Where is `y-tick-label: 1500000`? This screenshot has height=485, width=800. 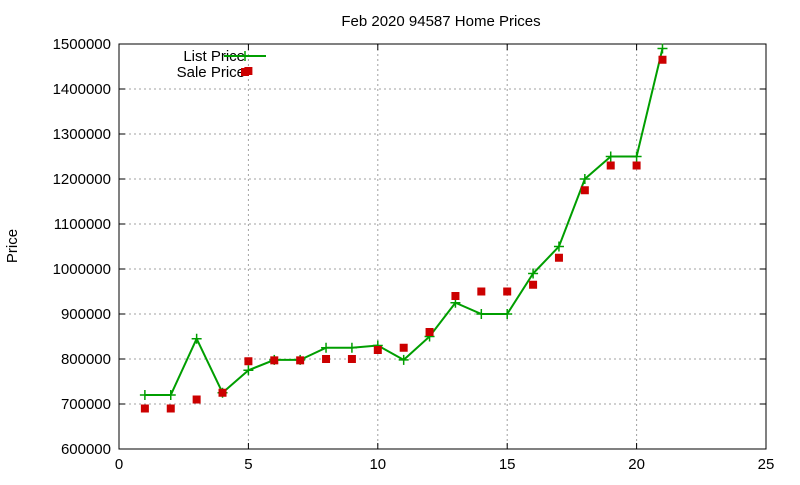
y-tick-label: 1500000 is located at coordinates (82, 44).